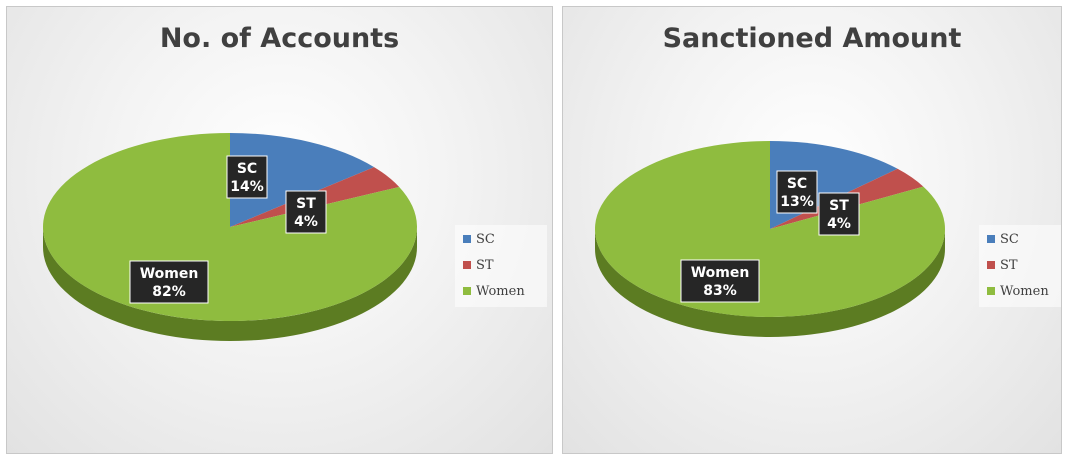  I want to click on data-label-sc: SC 14%, so click(247, 177).